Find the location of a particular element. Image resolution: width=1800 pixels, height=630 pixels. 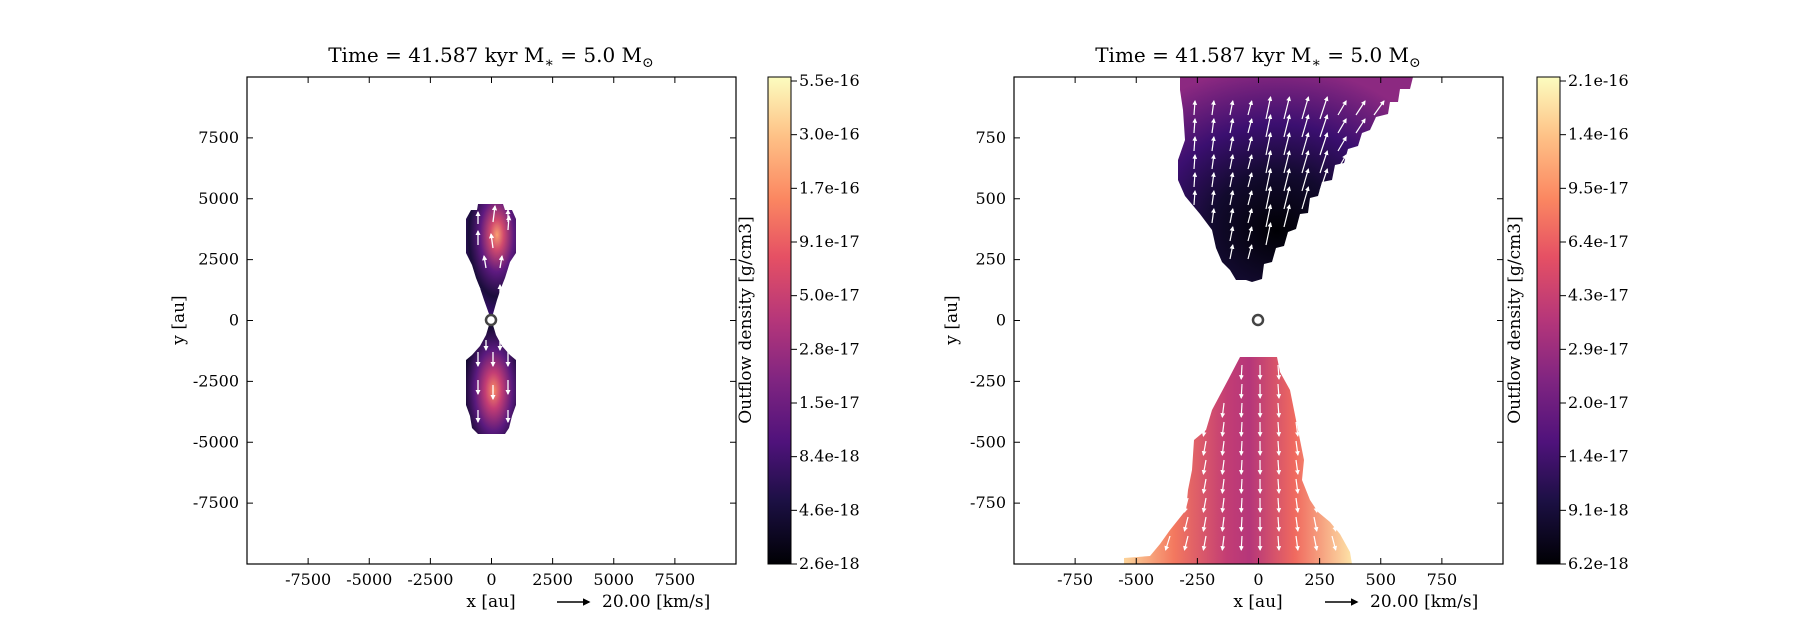

y-tick-label: -2500 is located at coordinates (216, 380).